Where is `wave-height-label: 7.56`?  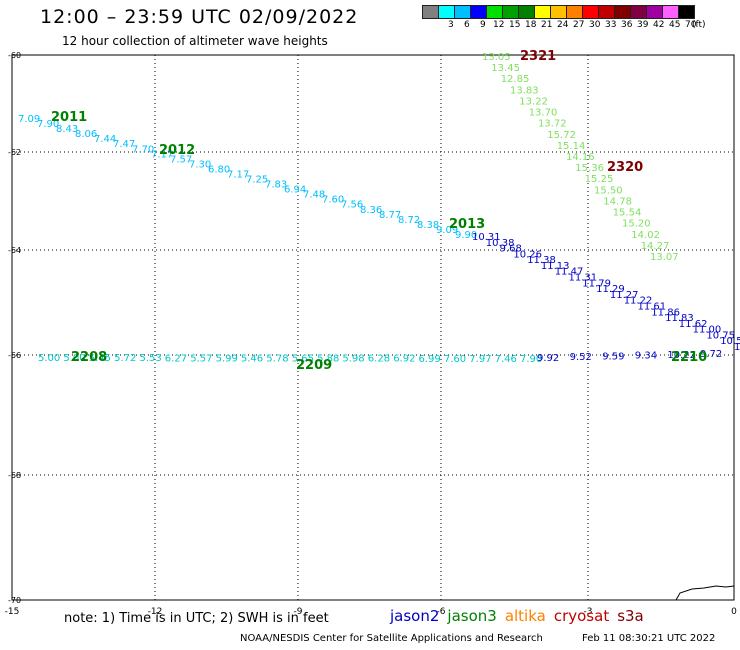
wave-height-label: 7.56 is located at coordinates (352, 205).